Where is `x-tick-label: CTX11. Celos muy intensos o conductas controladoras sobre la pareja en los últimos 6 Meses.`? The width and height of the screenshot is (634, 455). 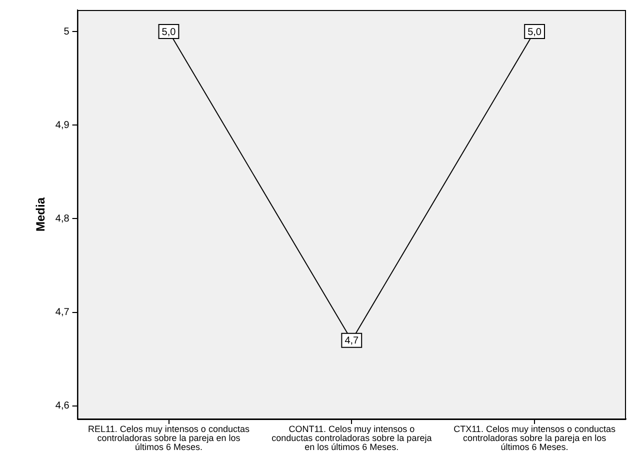
x-tick-label: CTX11. Celos muy intensos o conductas controladoras sobre la pareja en los últimos 6 Meses. is located at coordinates (535, 438).